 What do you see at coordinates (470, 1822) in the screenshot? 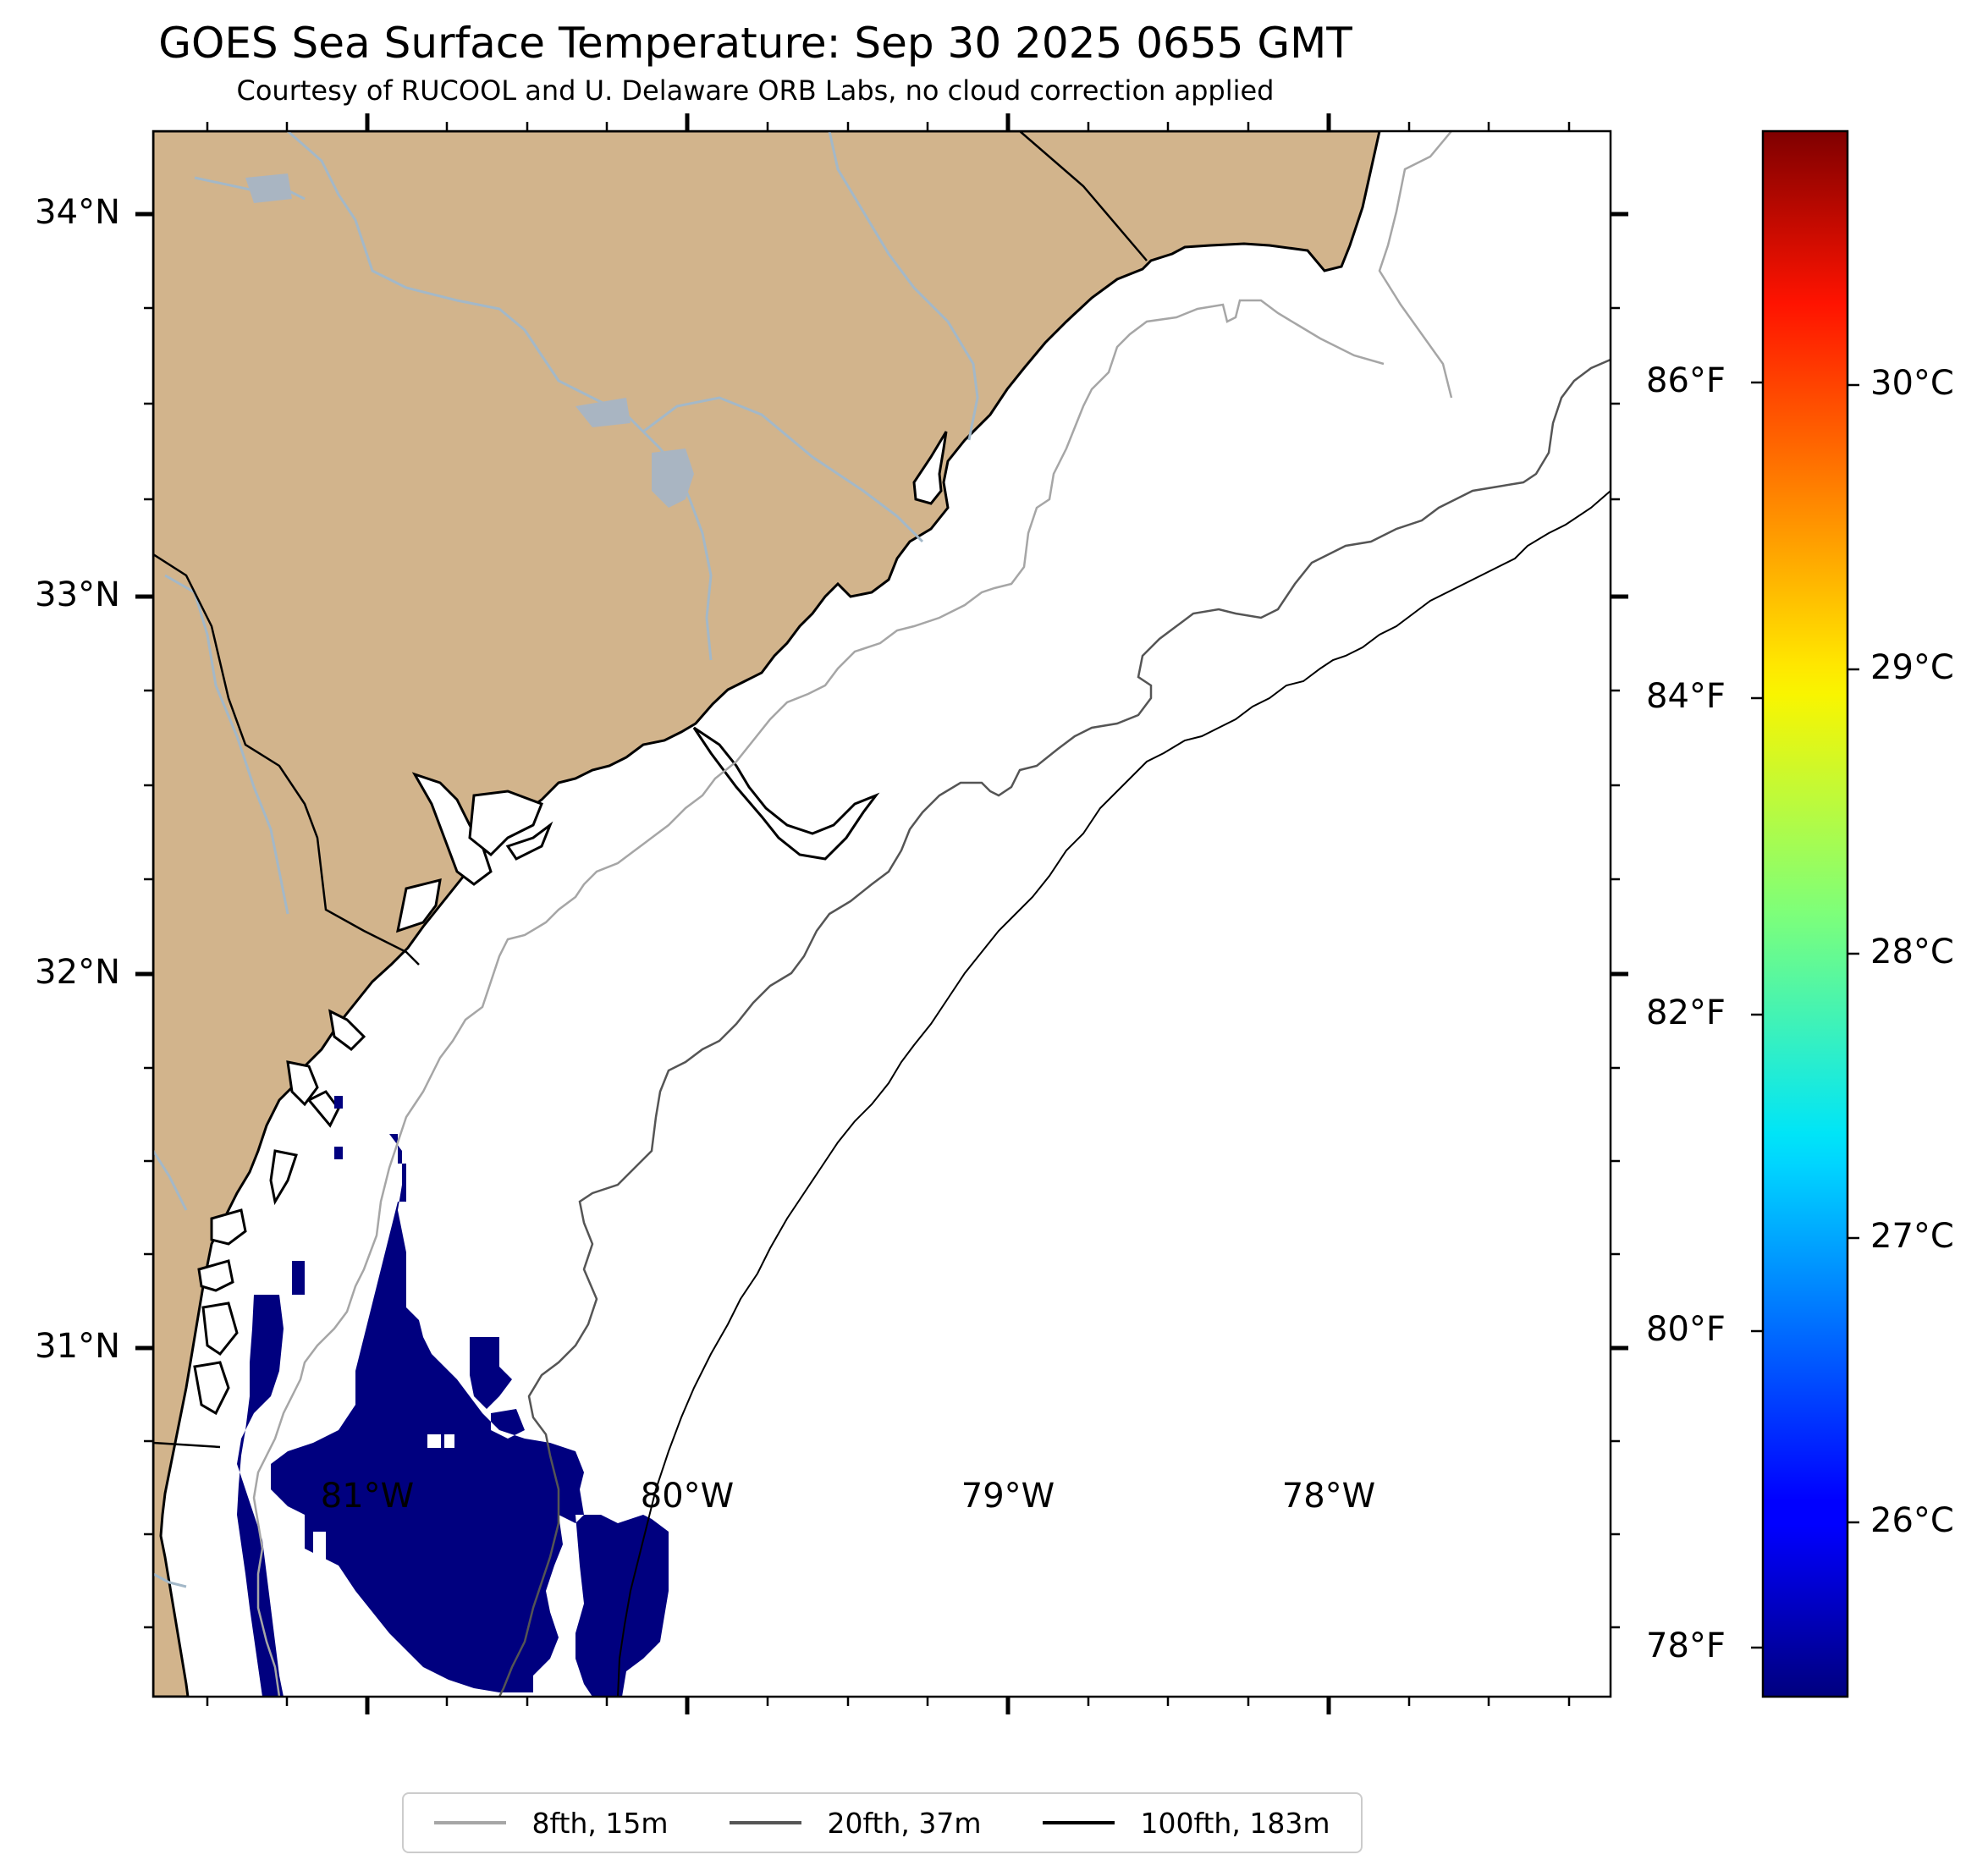
I see `legend-swatch-8fth` at bounding box center [470, 1822].